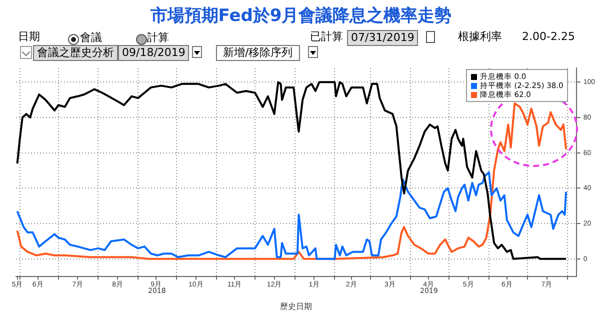  What do you see at coordinates (75, 53) in the screenshot?
I see `text: 會議之歷史分析` at bounding box center [75, 53].